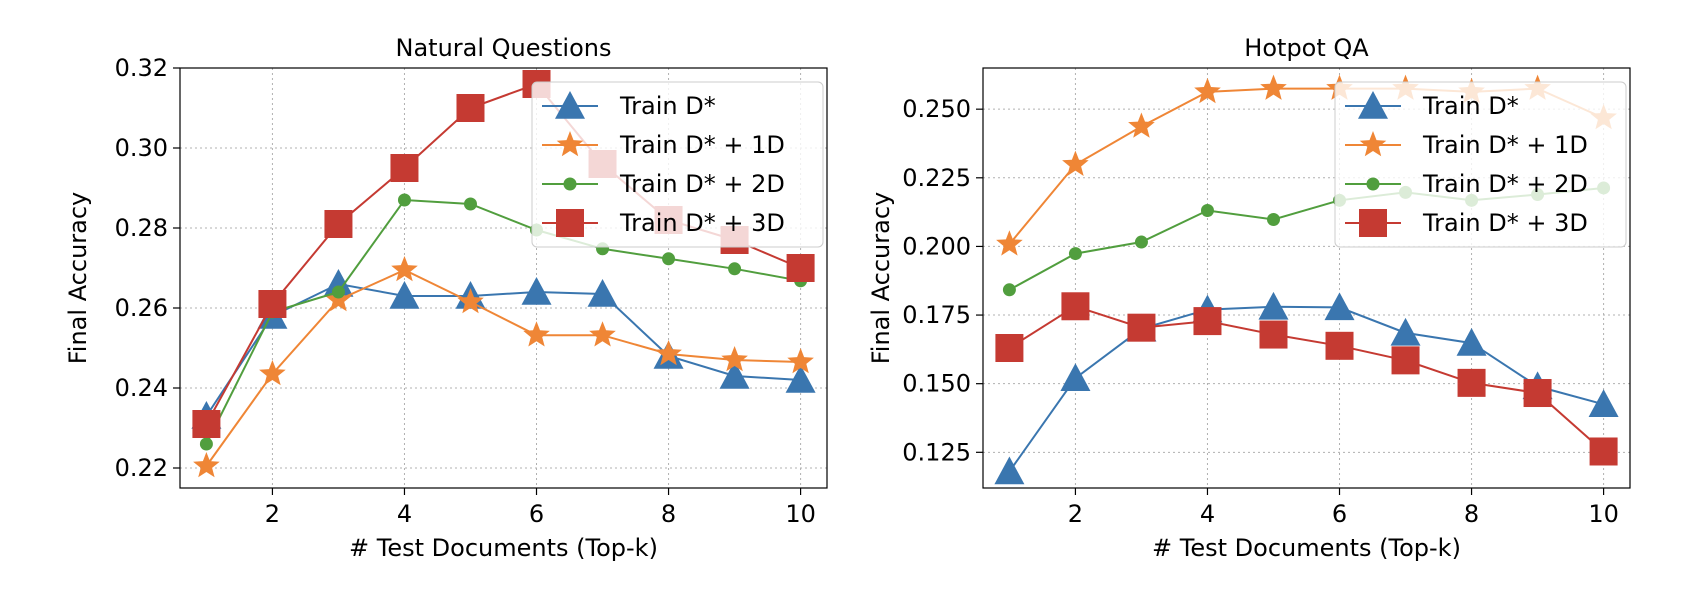 The width and height of the screenshot is (1686, 596). What do you see at coordinates (141, 68) in the screenshot?
I see `y-tick-label: 0.32` at bounding box center [141, 68].